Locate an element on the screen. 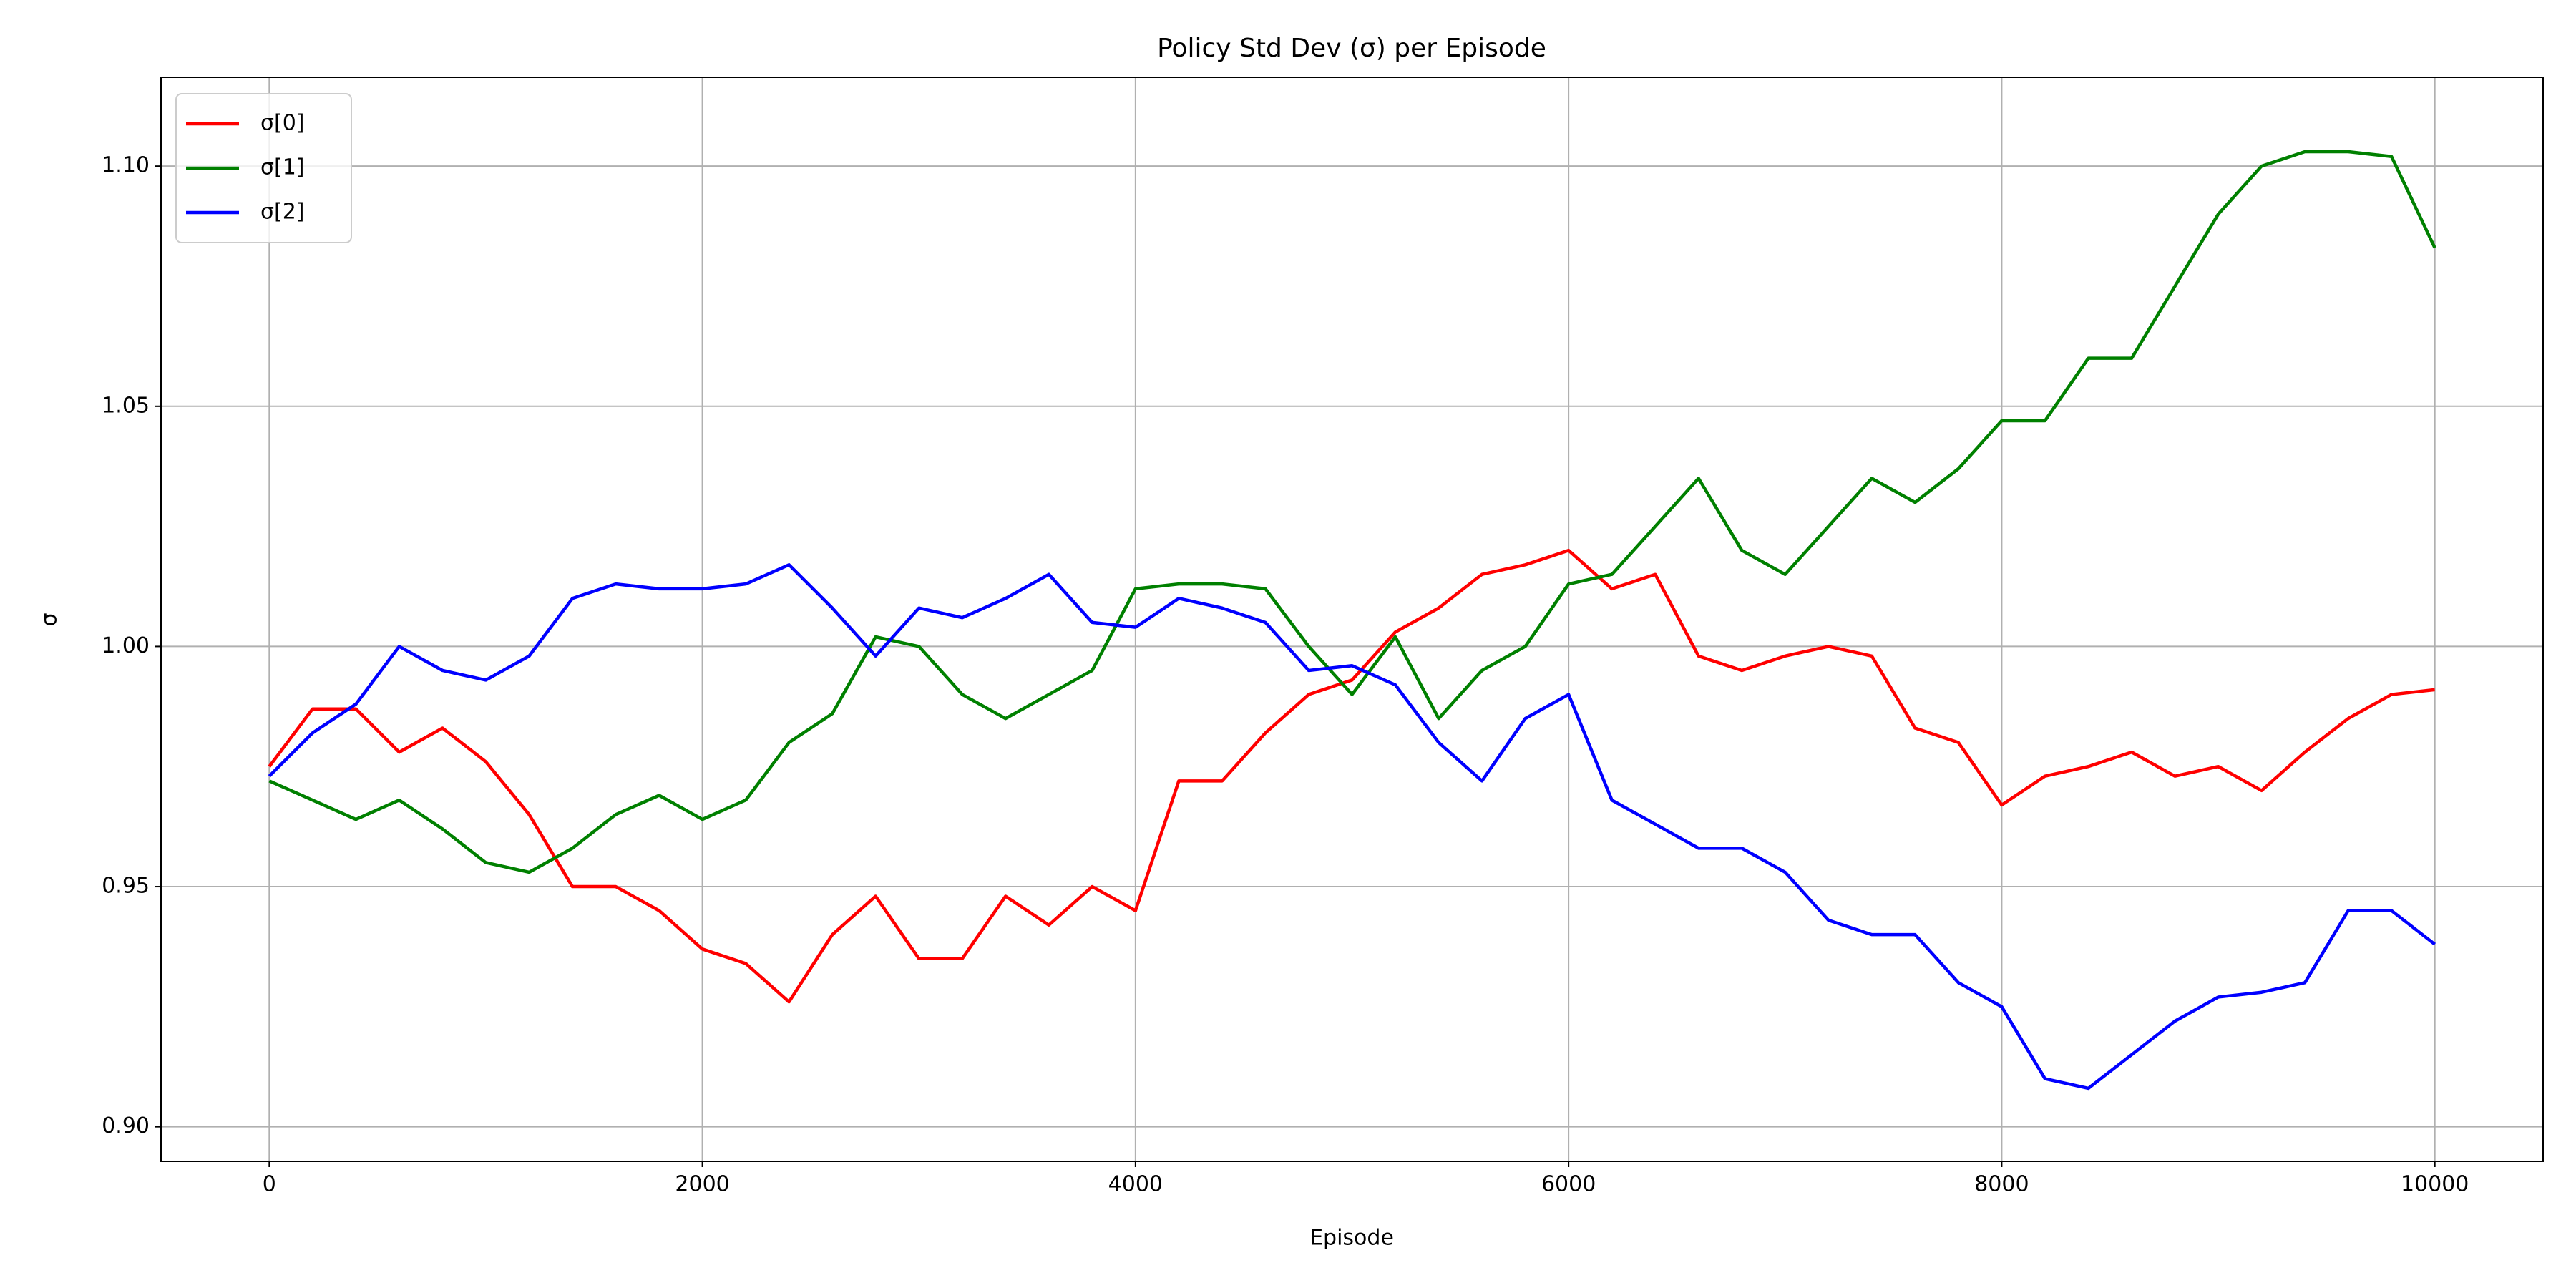 This screenshot has height=1288, width=2576. legend-label: σ[2] is located at coordinates (282, 212).